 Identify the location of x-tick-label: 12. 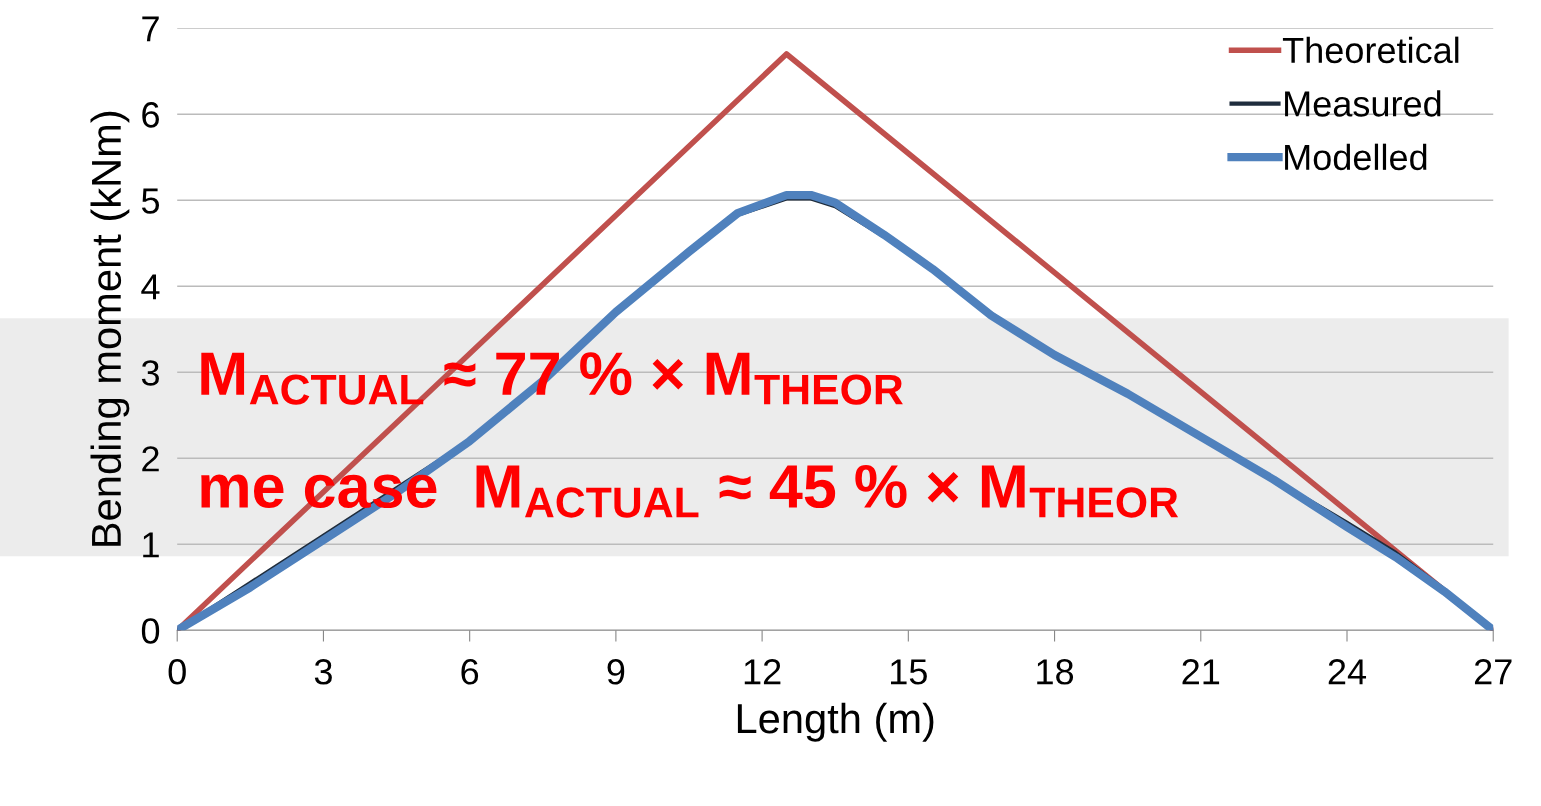
(762, 672).